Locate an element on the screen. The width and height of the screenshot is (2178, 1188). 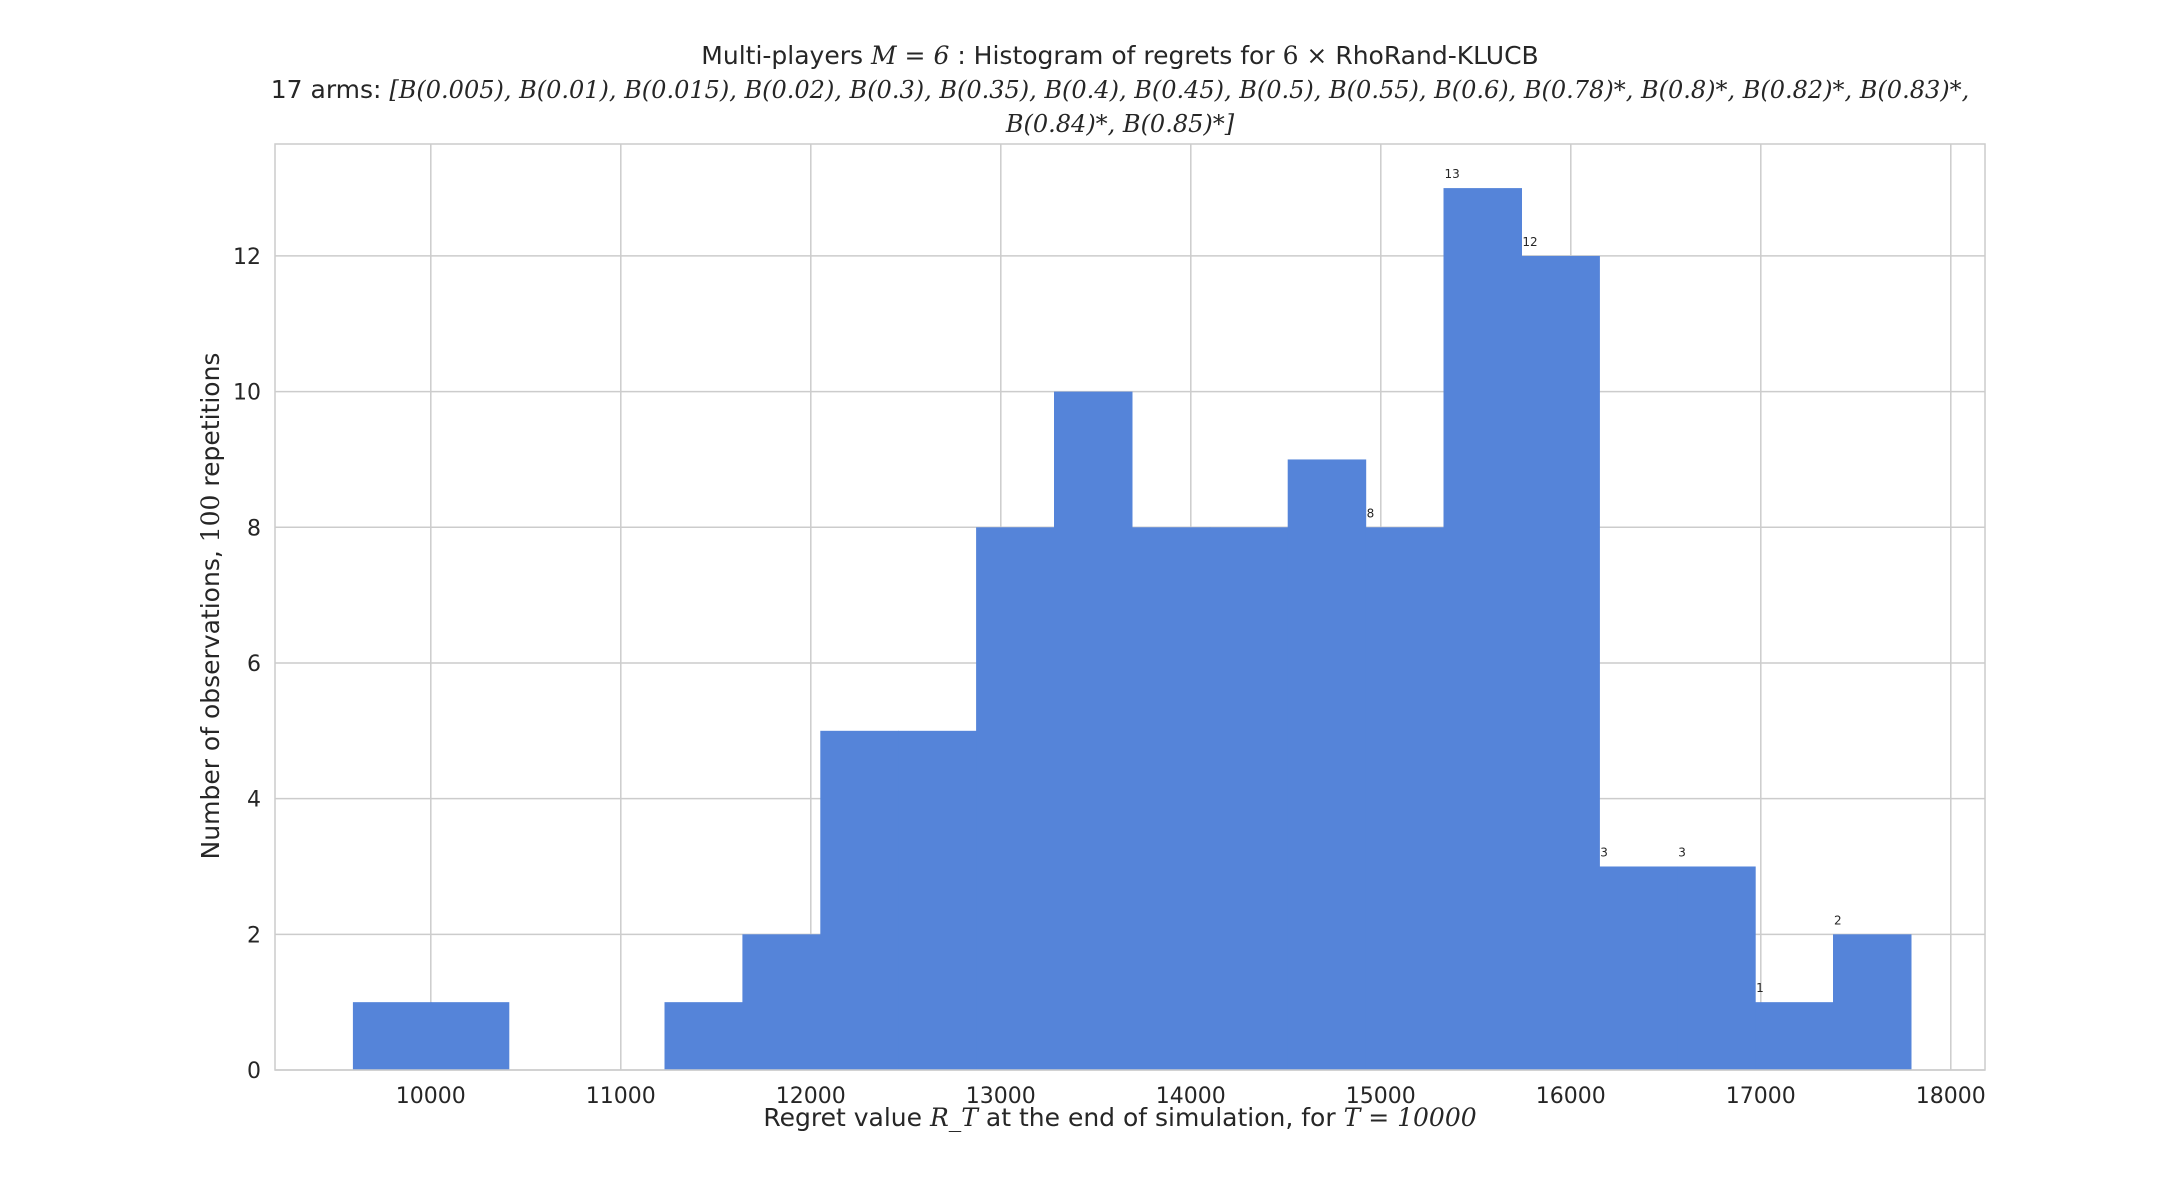
x-tick-label: 11000 is located at coordinates (621, 1096).